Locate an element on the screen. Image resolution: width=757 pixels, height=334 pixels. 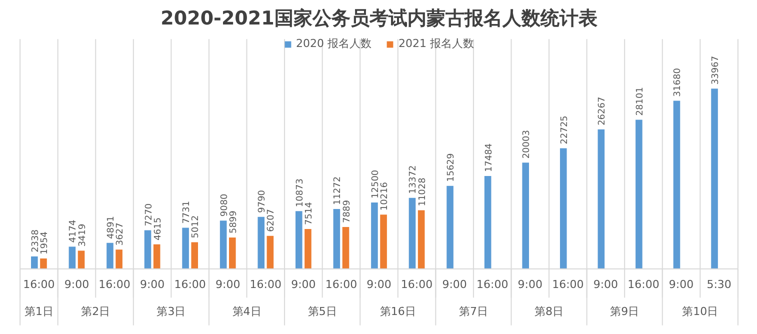
data-label: 4174 is located at coordinates (73, 231).